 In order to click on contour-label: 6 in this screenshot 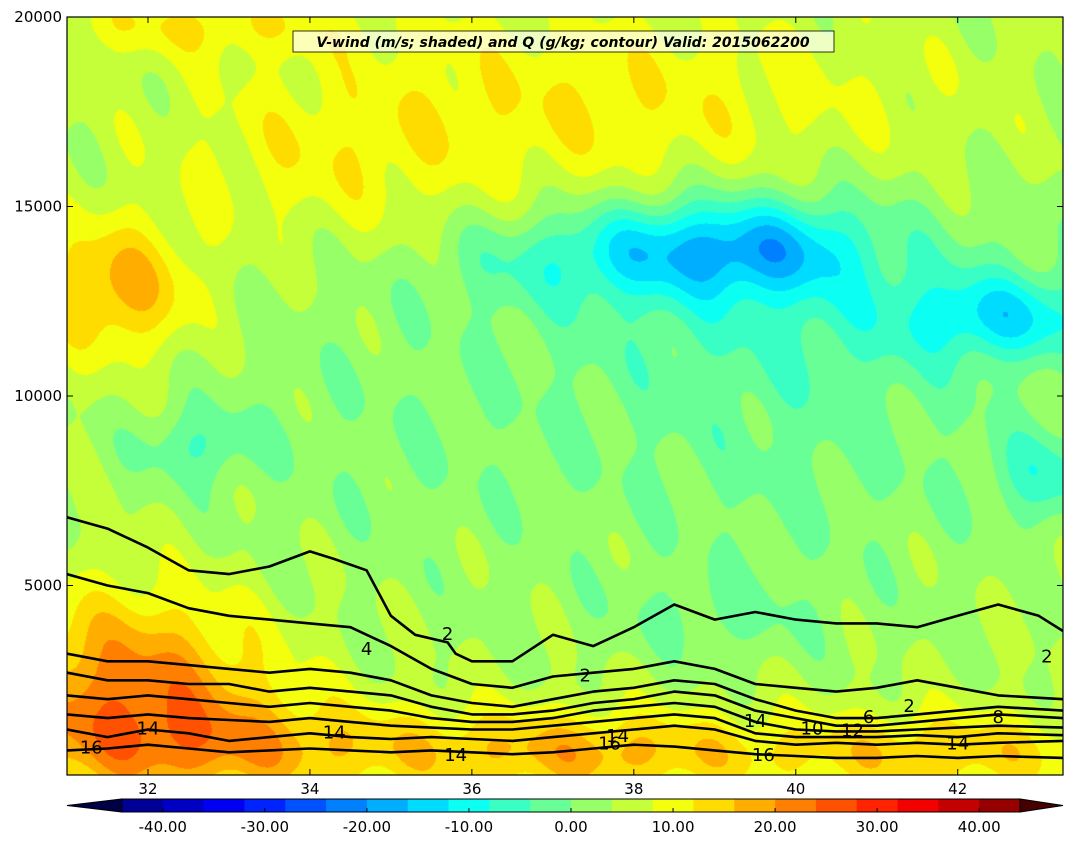, I will do `click(868, 717)`.